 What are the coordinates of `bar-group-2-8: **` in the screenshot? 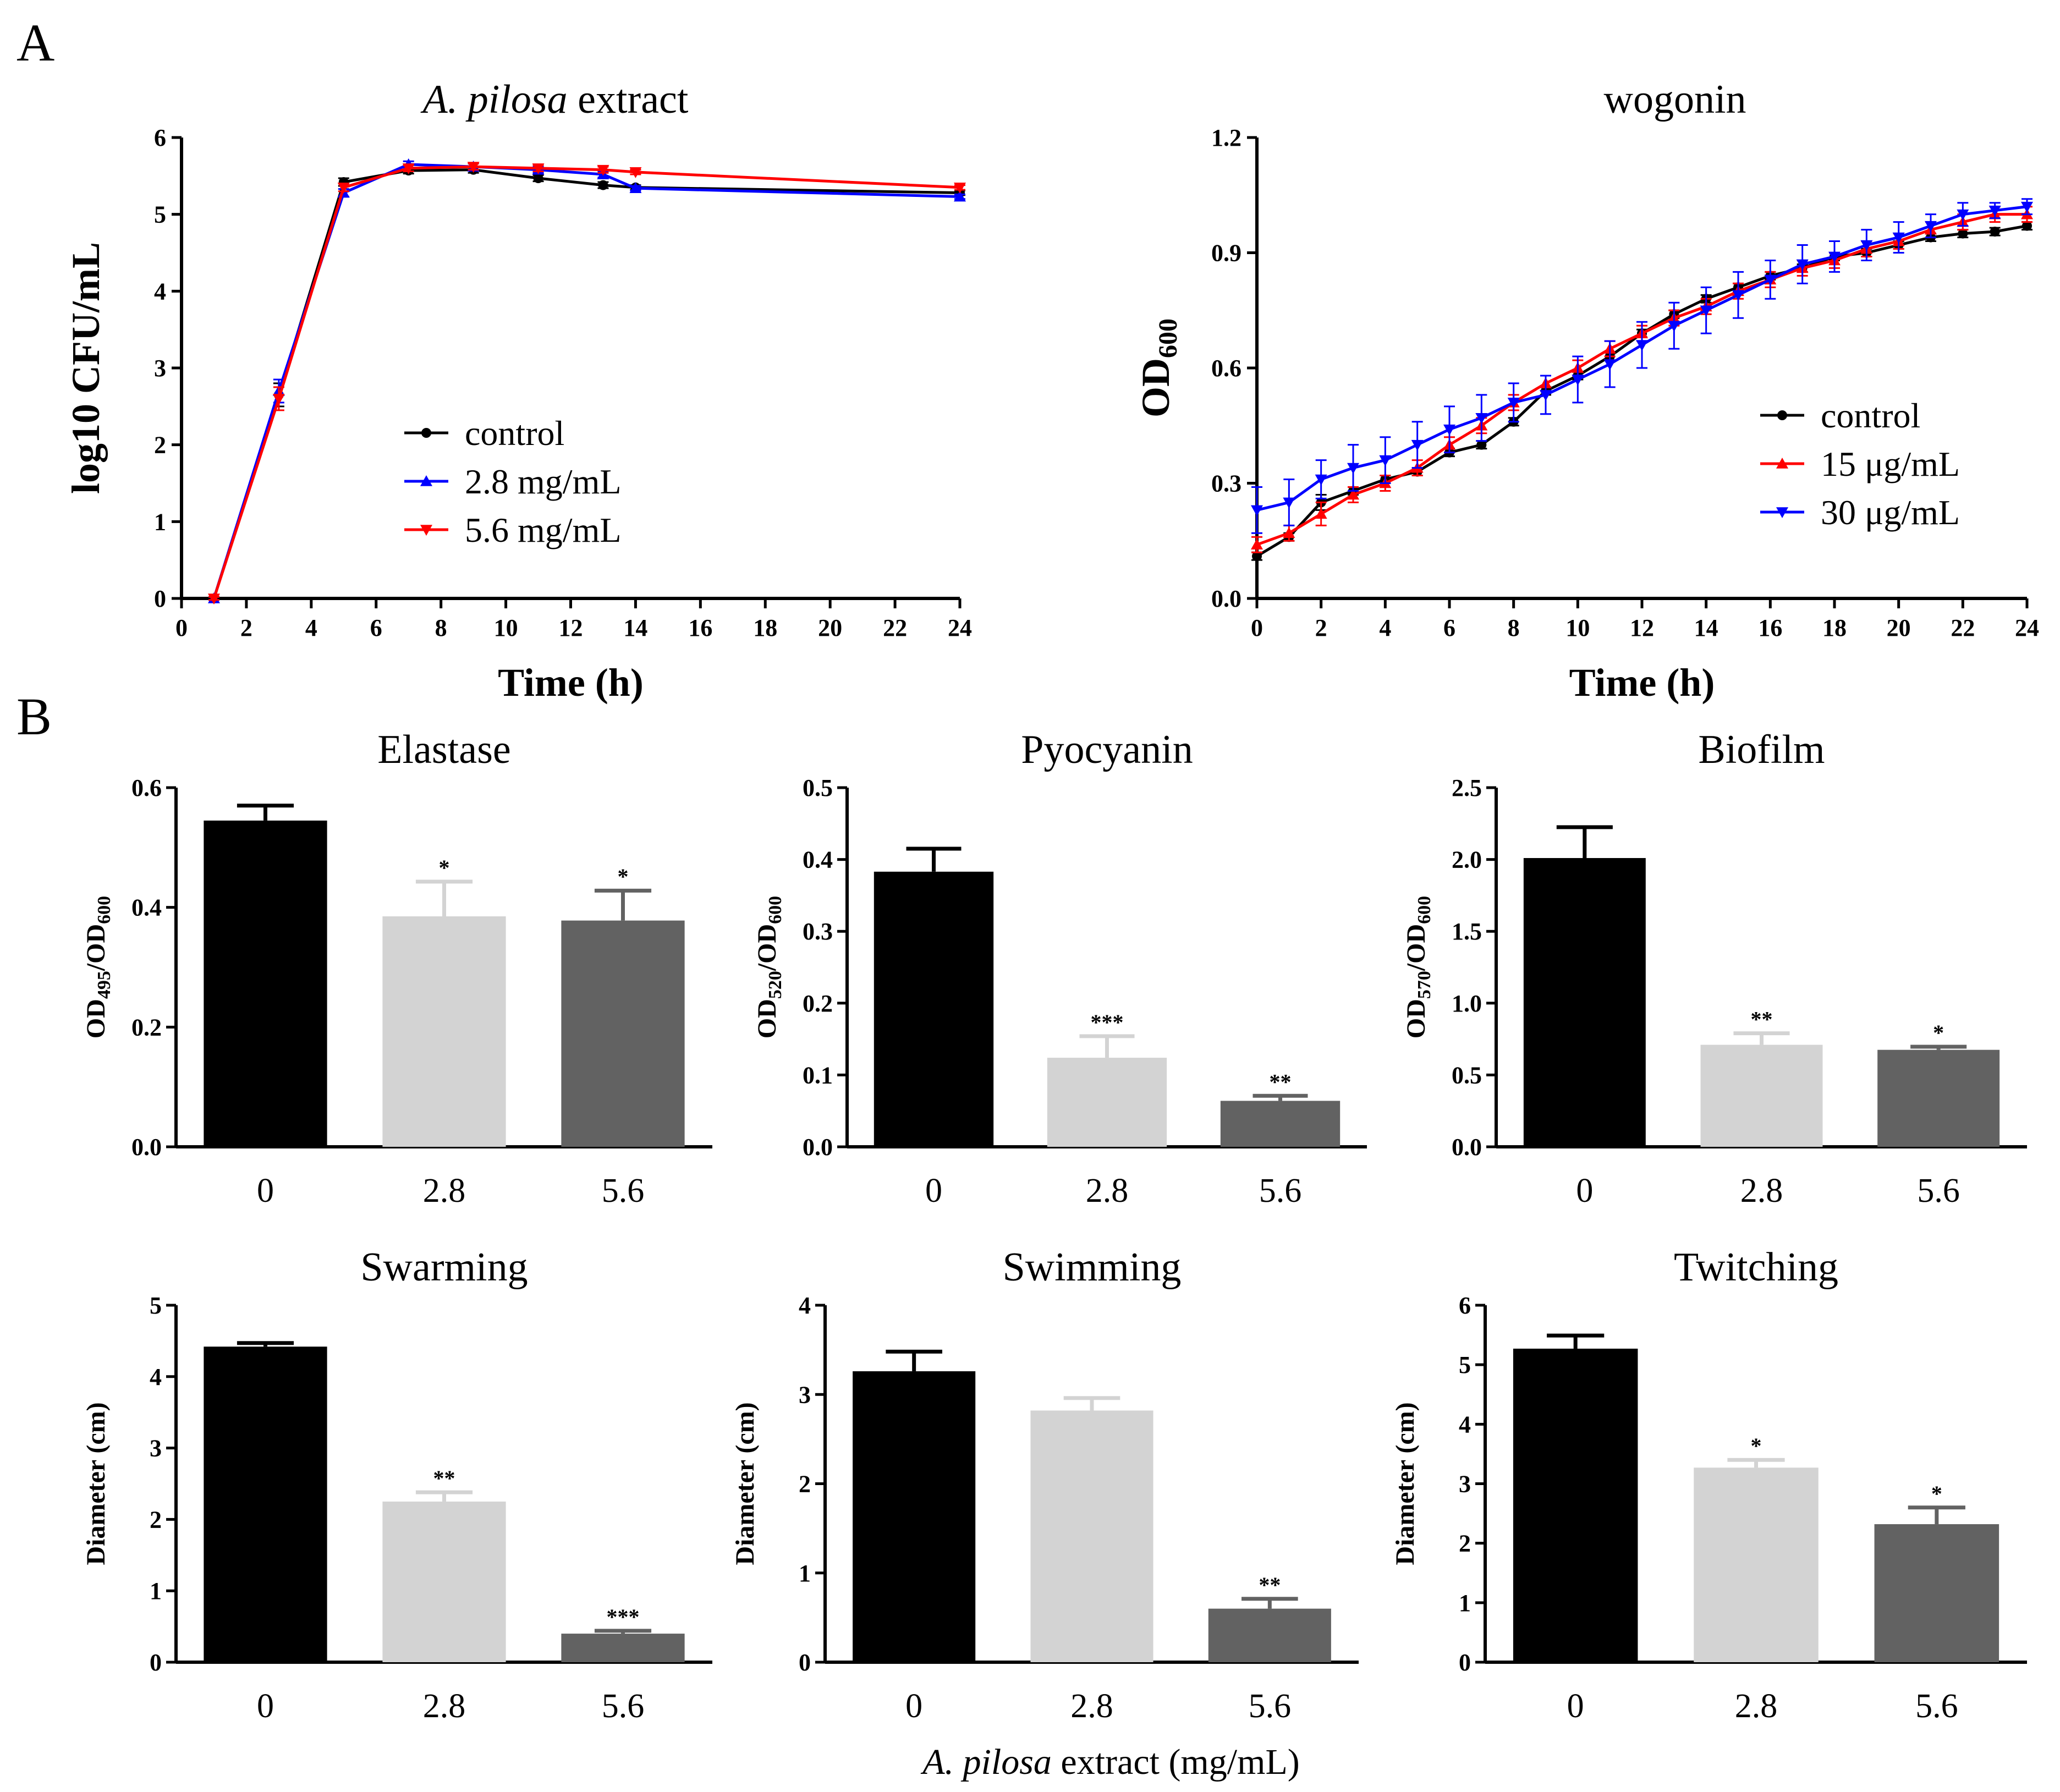 It's located at (444, 1564).